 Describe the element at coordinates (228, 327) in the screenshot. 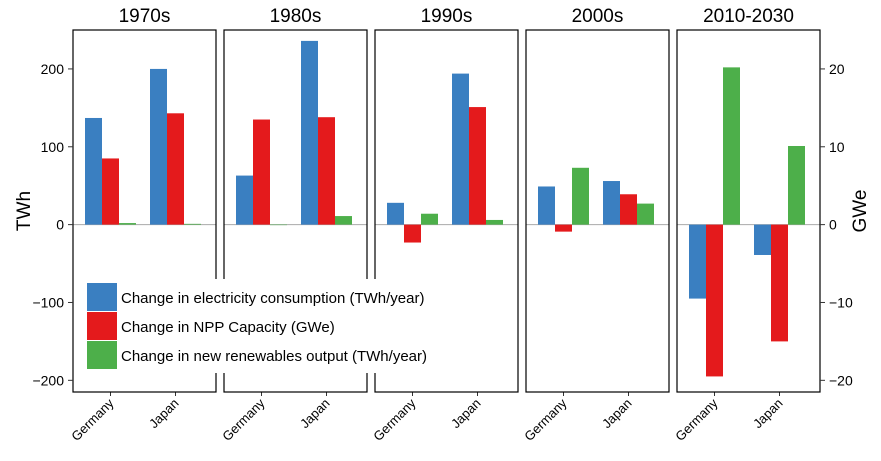

I see `legend-label-1: Change in NPP Capacity (GWe)` at that location.